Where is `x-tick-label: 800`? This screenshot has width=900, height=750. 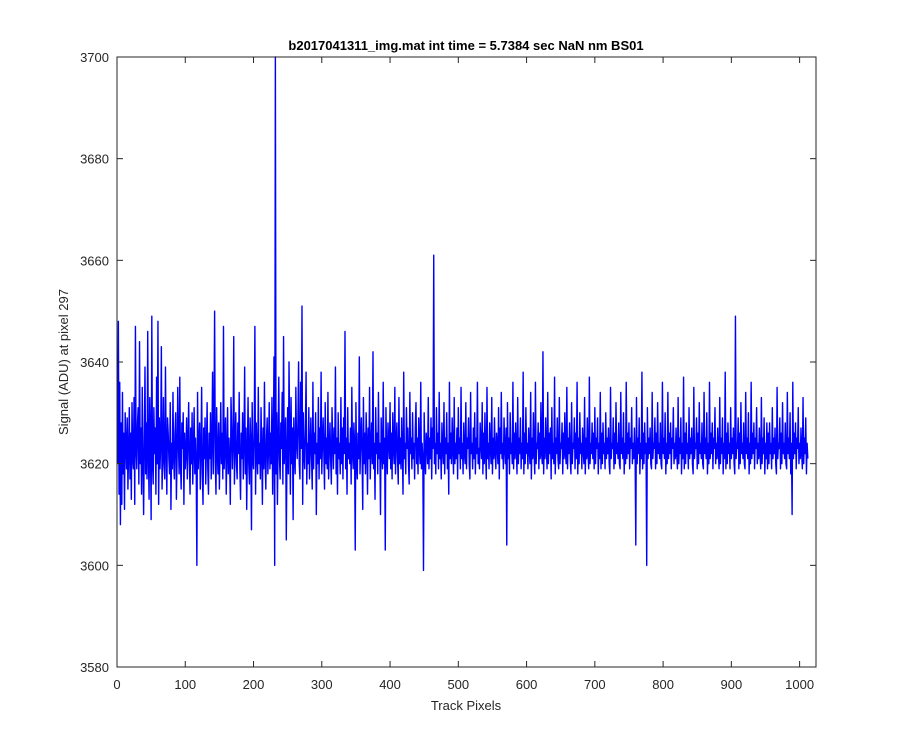 x-tick-label: 800 is located at coordinates (663, 684).